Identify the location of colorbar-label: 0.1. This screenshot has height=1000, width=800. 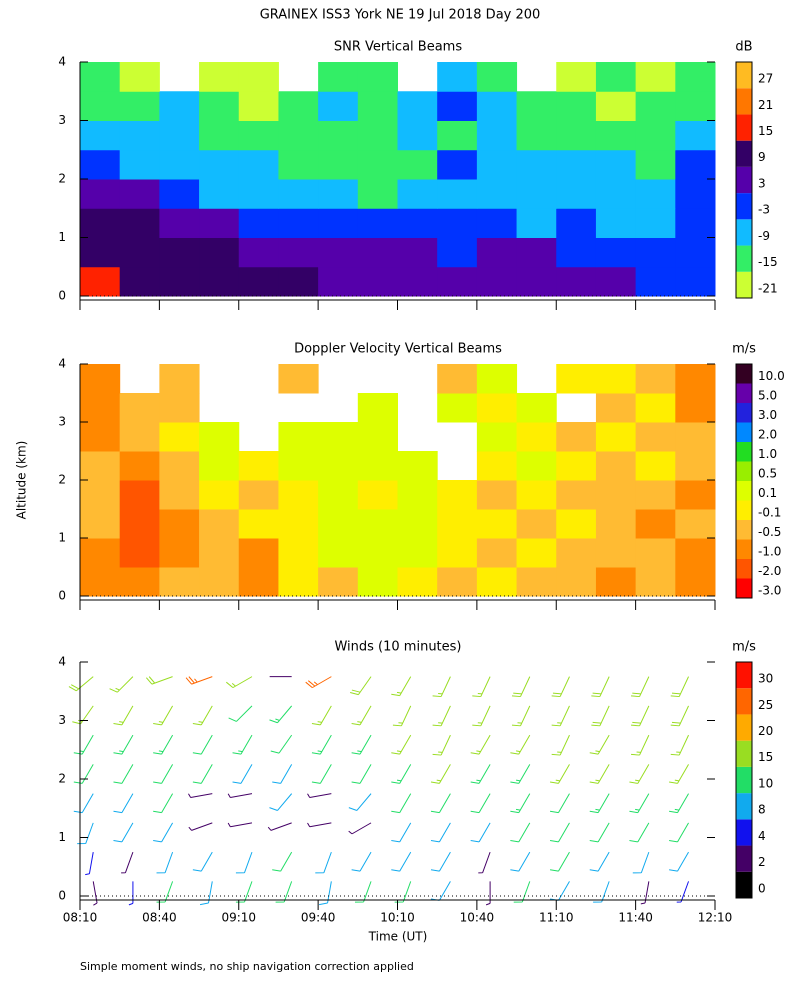
(767, 493).